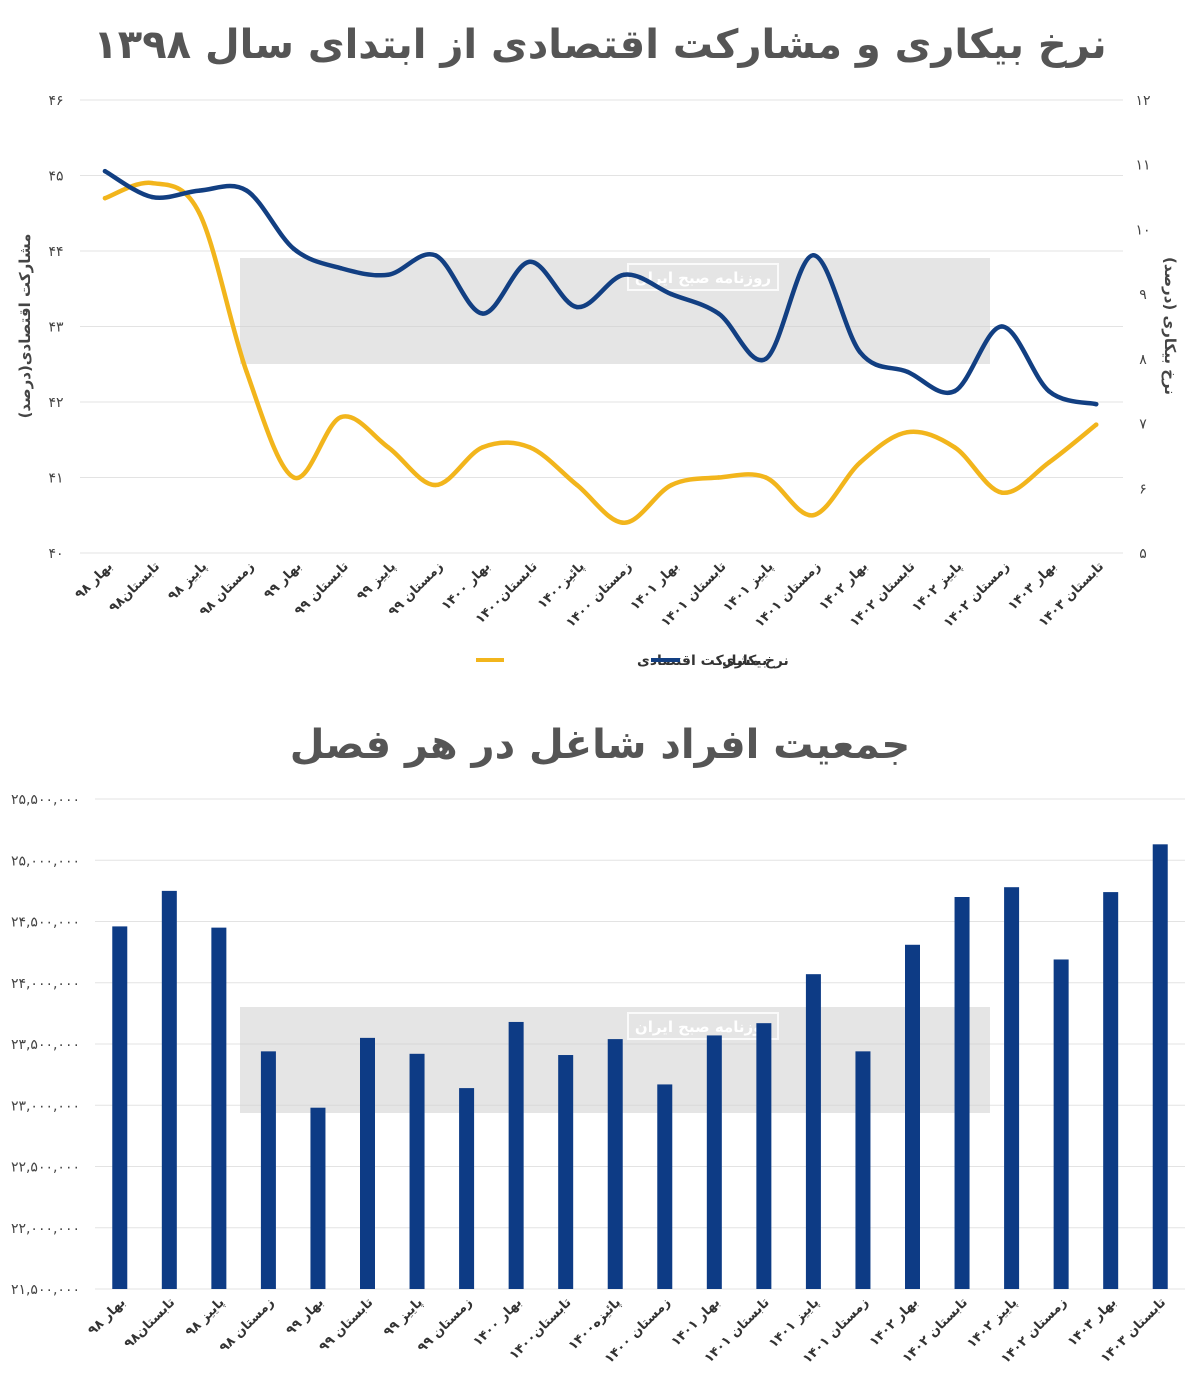 The width and height of the screenshot is (1200, 1391). What do you see at coordinates (45, 1229) in the screenshot?
I see `y-tick-label: ۲۲,۰۰۰,۰۰۰` at bounding box center [45, 1229].